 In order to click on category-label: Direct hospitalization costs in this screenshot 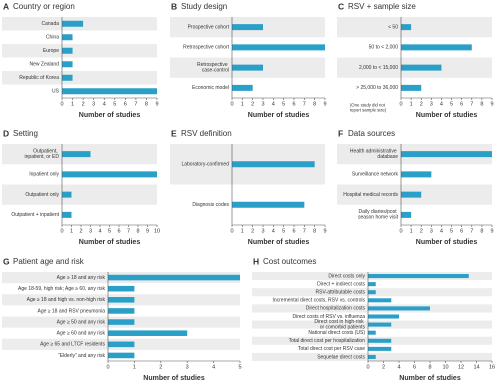, I will do `click(336, 309)`.